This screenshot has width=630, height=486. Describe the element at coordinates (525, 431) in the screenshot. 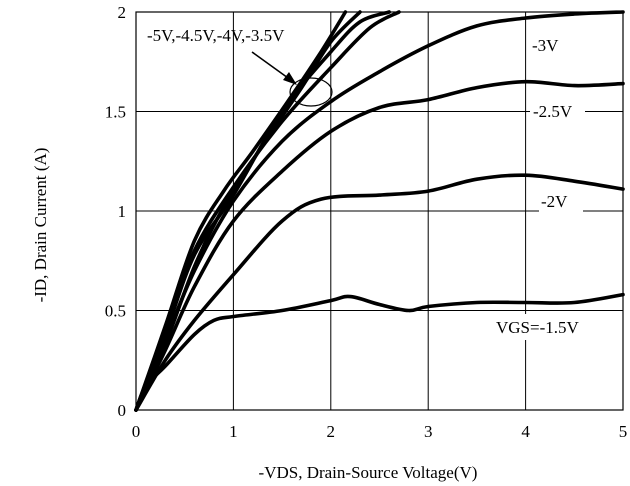

I see `x-tick-label: 4` at that location.